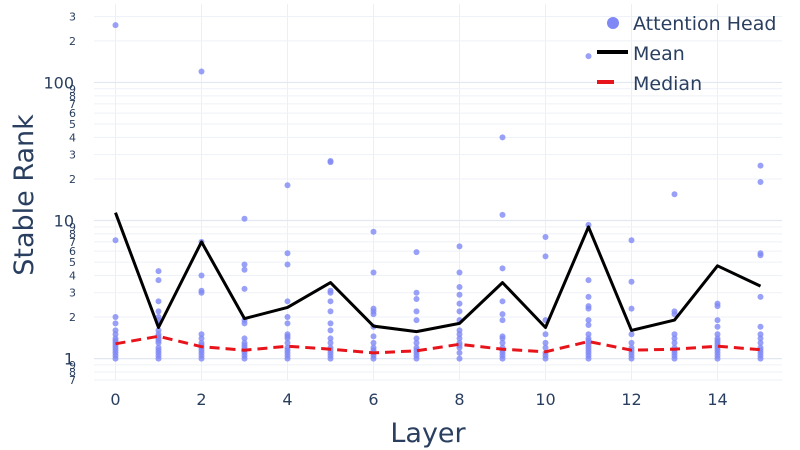  What do you see at coordinates (686, 54) in the screenshot?
I see `legend: Attention Head Mean Median` at bounding box center [686, 54].